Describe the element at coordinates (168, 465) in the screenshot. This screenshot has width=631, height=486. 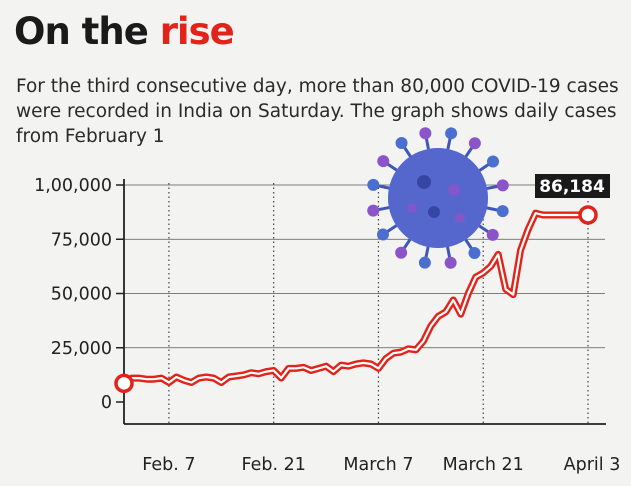
I see `x-tick-label: Feb. 7` at that location.